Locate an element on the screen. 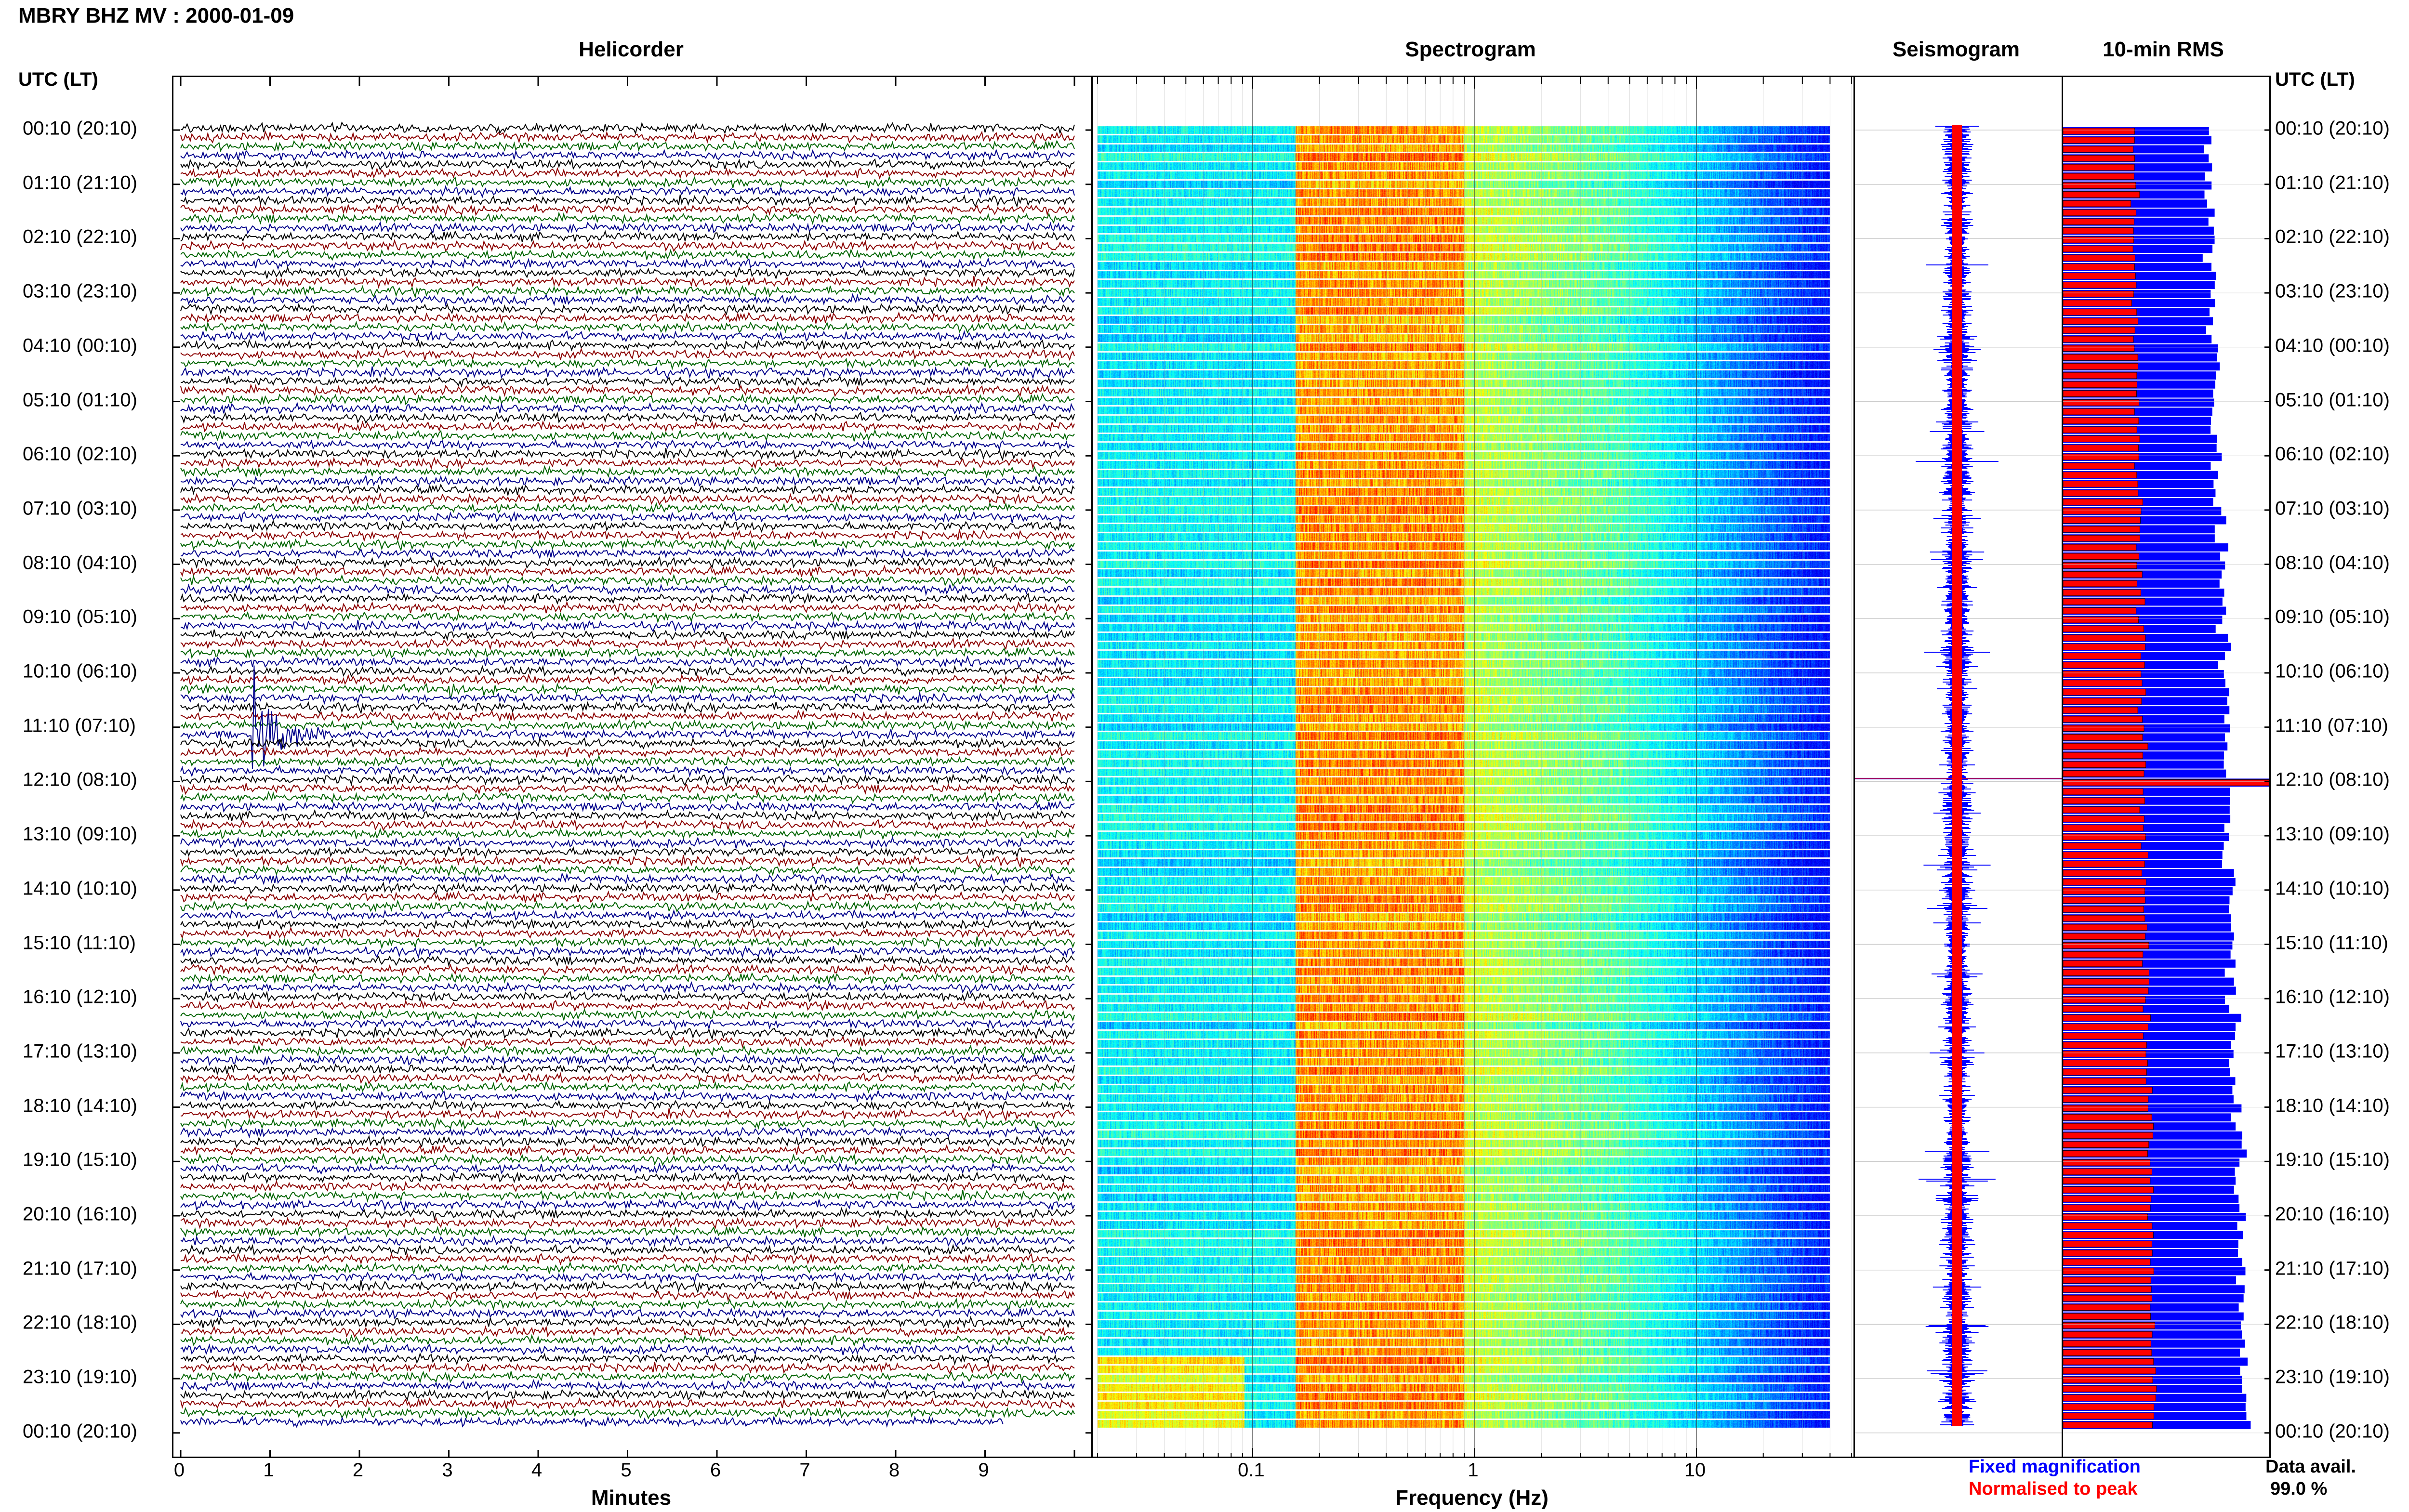 This screenshot has height=1512, width=2409. data-avail-label: Data avail. is located at coordinates (2310, 1467).